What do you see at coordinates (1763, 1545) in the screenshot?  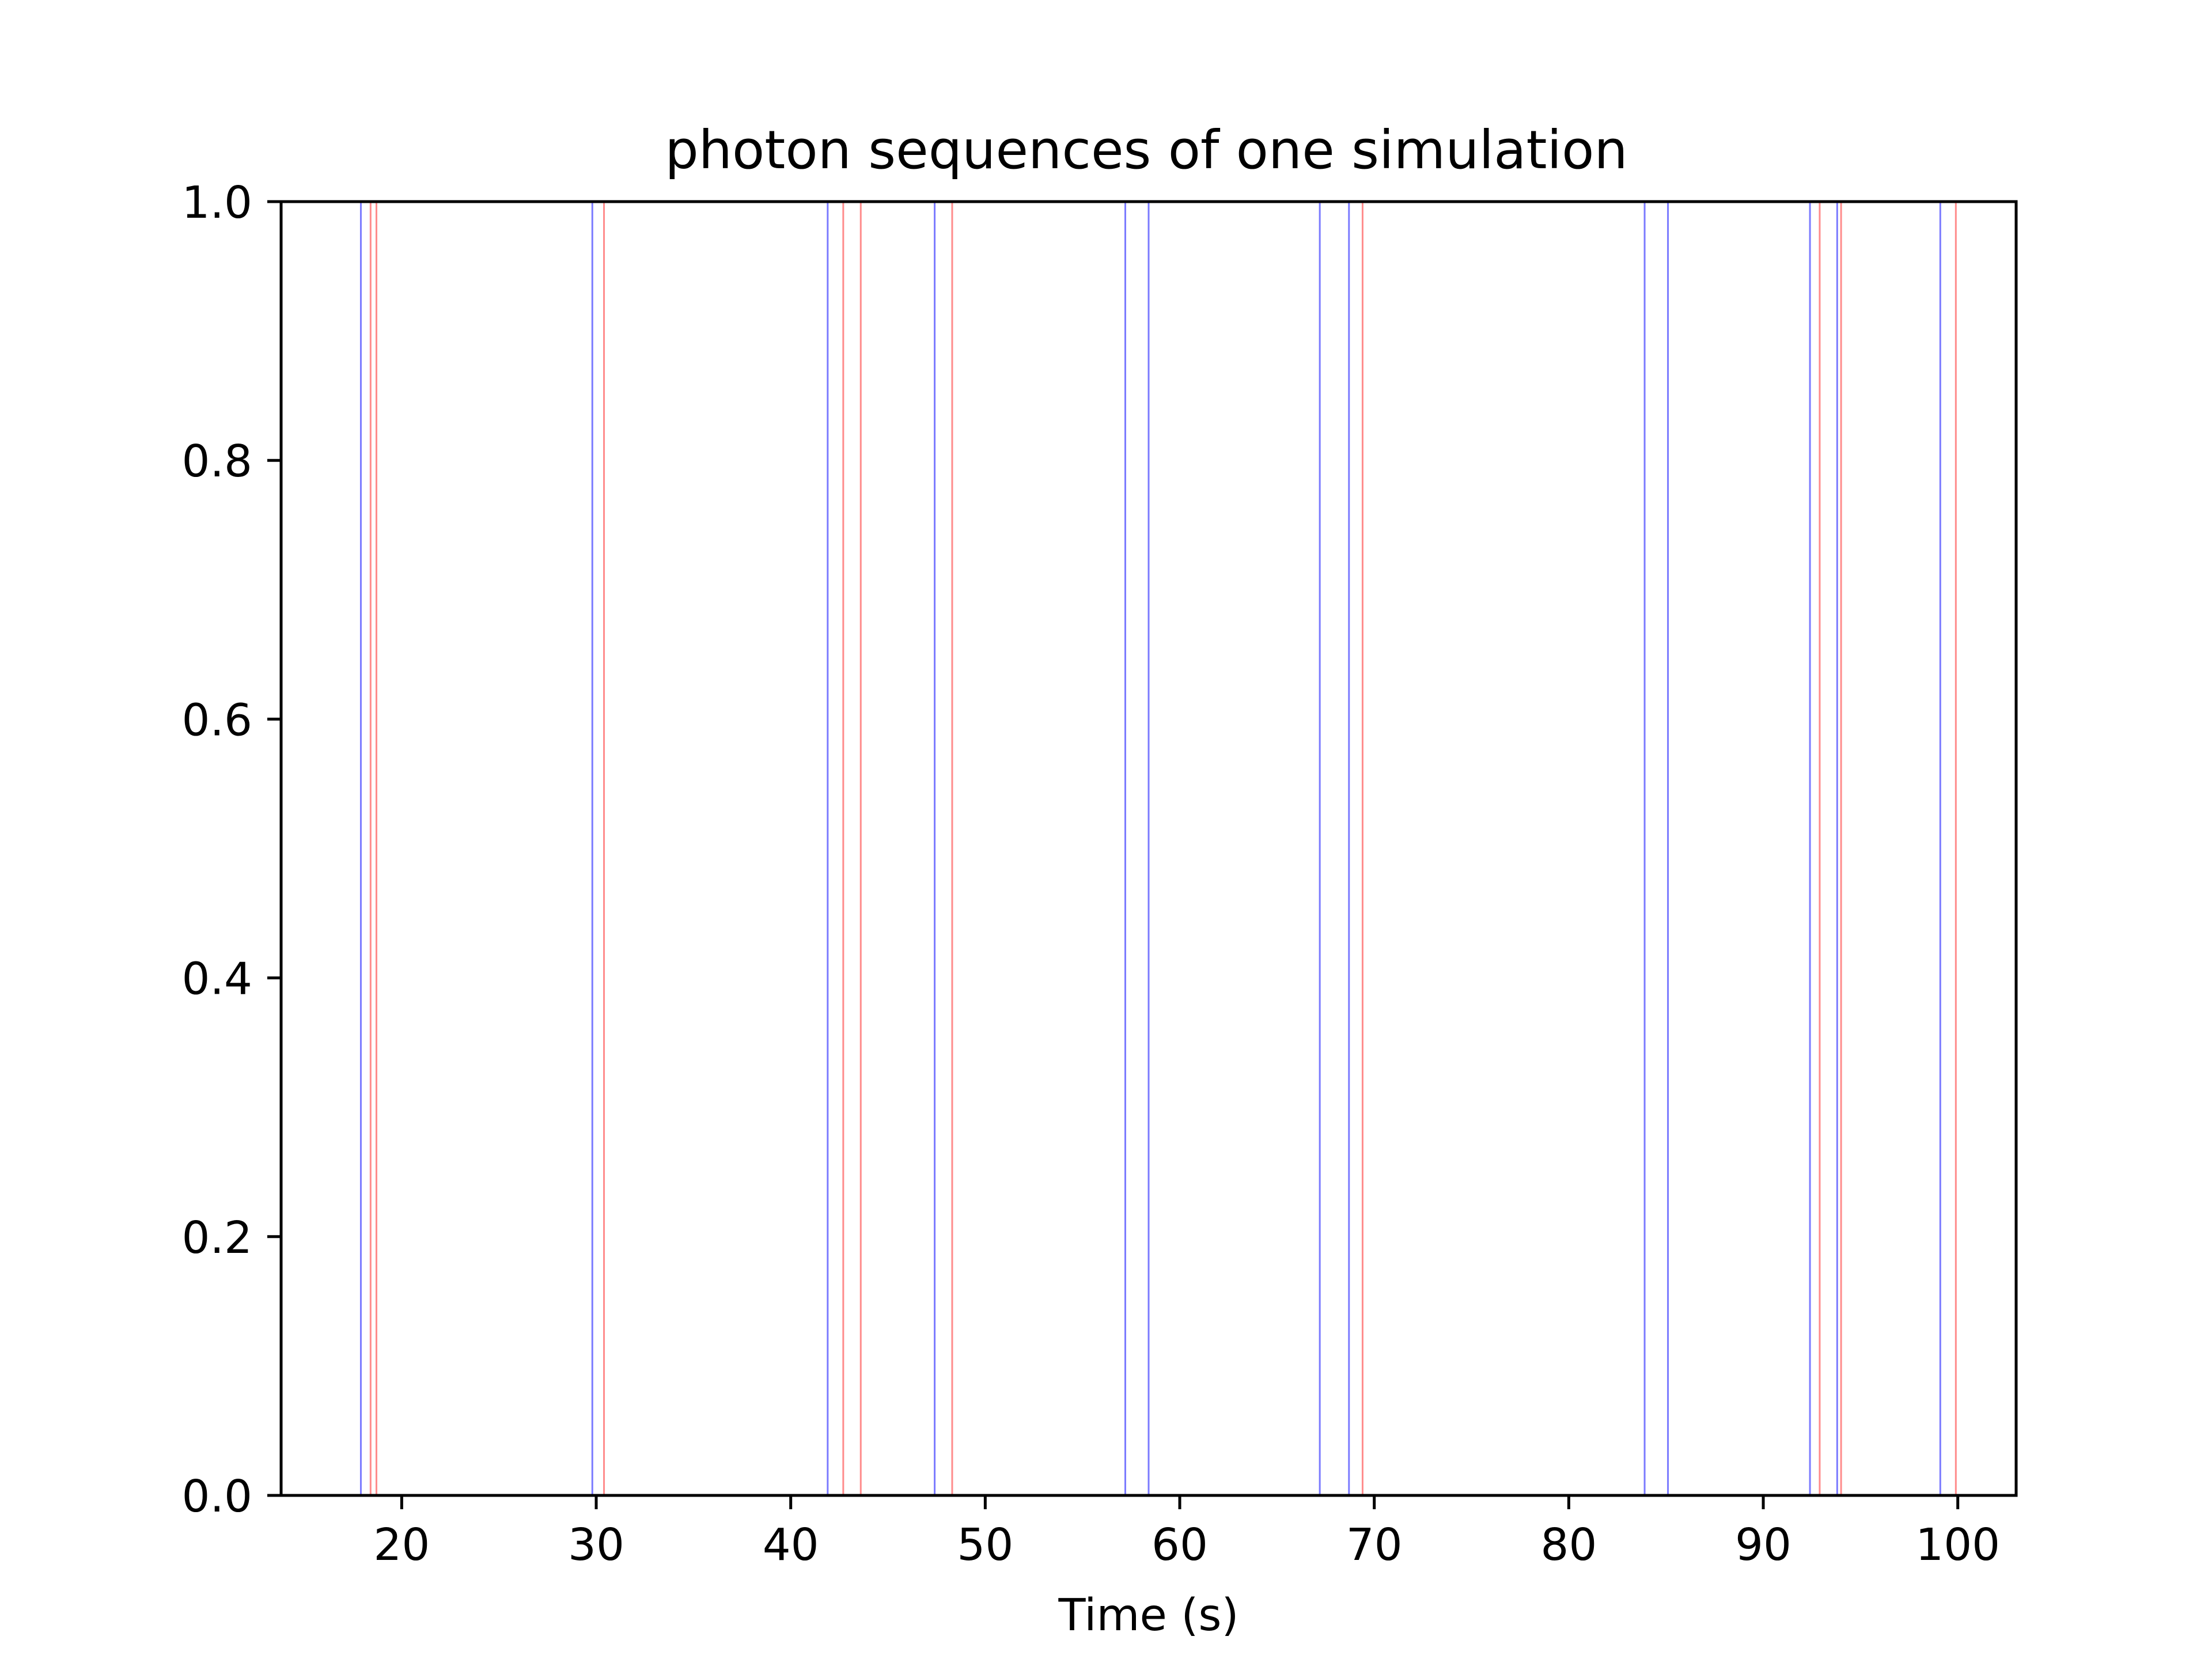 I see `x-tick-label: 90` at bounding box center [1763, 1545].